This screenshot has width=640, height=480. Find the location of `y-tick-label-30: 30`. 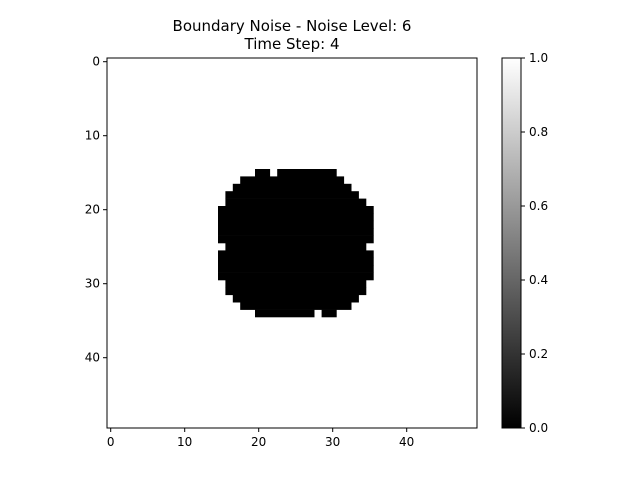

y-tick-label-30: 30 is located at coordinates (92, 284).